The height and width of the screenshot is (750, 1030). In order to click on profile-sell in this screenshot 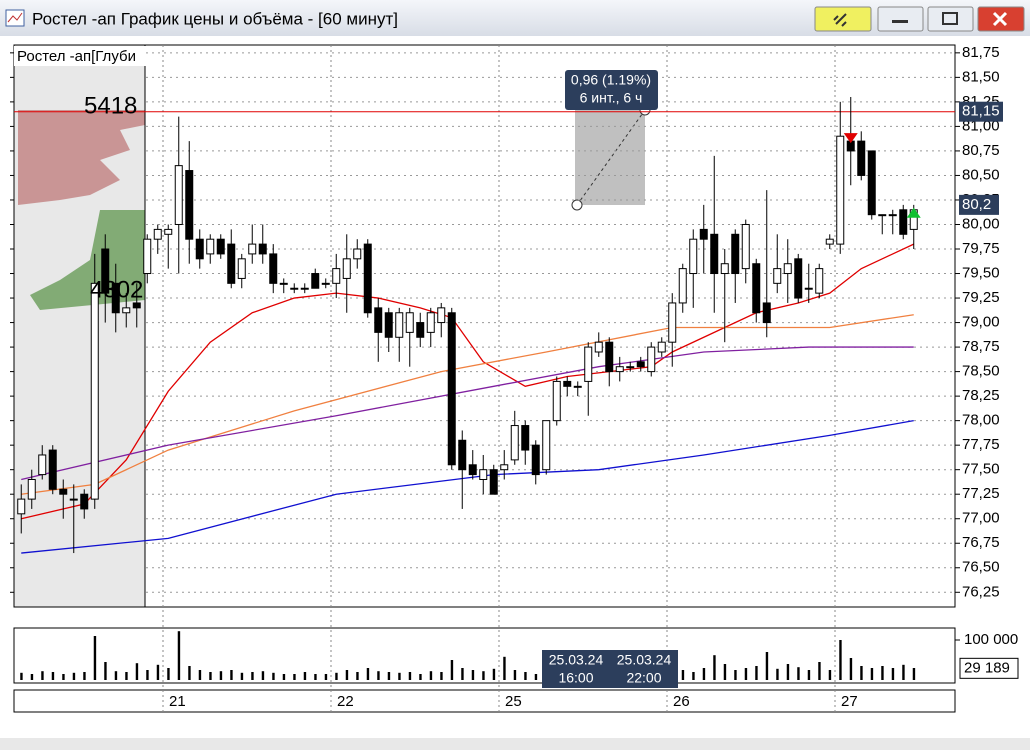, I will do `click(81, 157)`.